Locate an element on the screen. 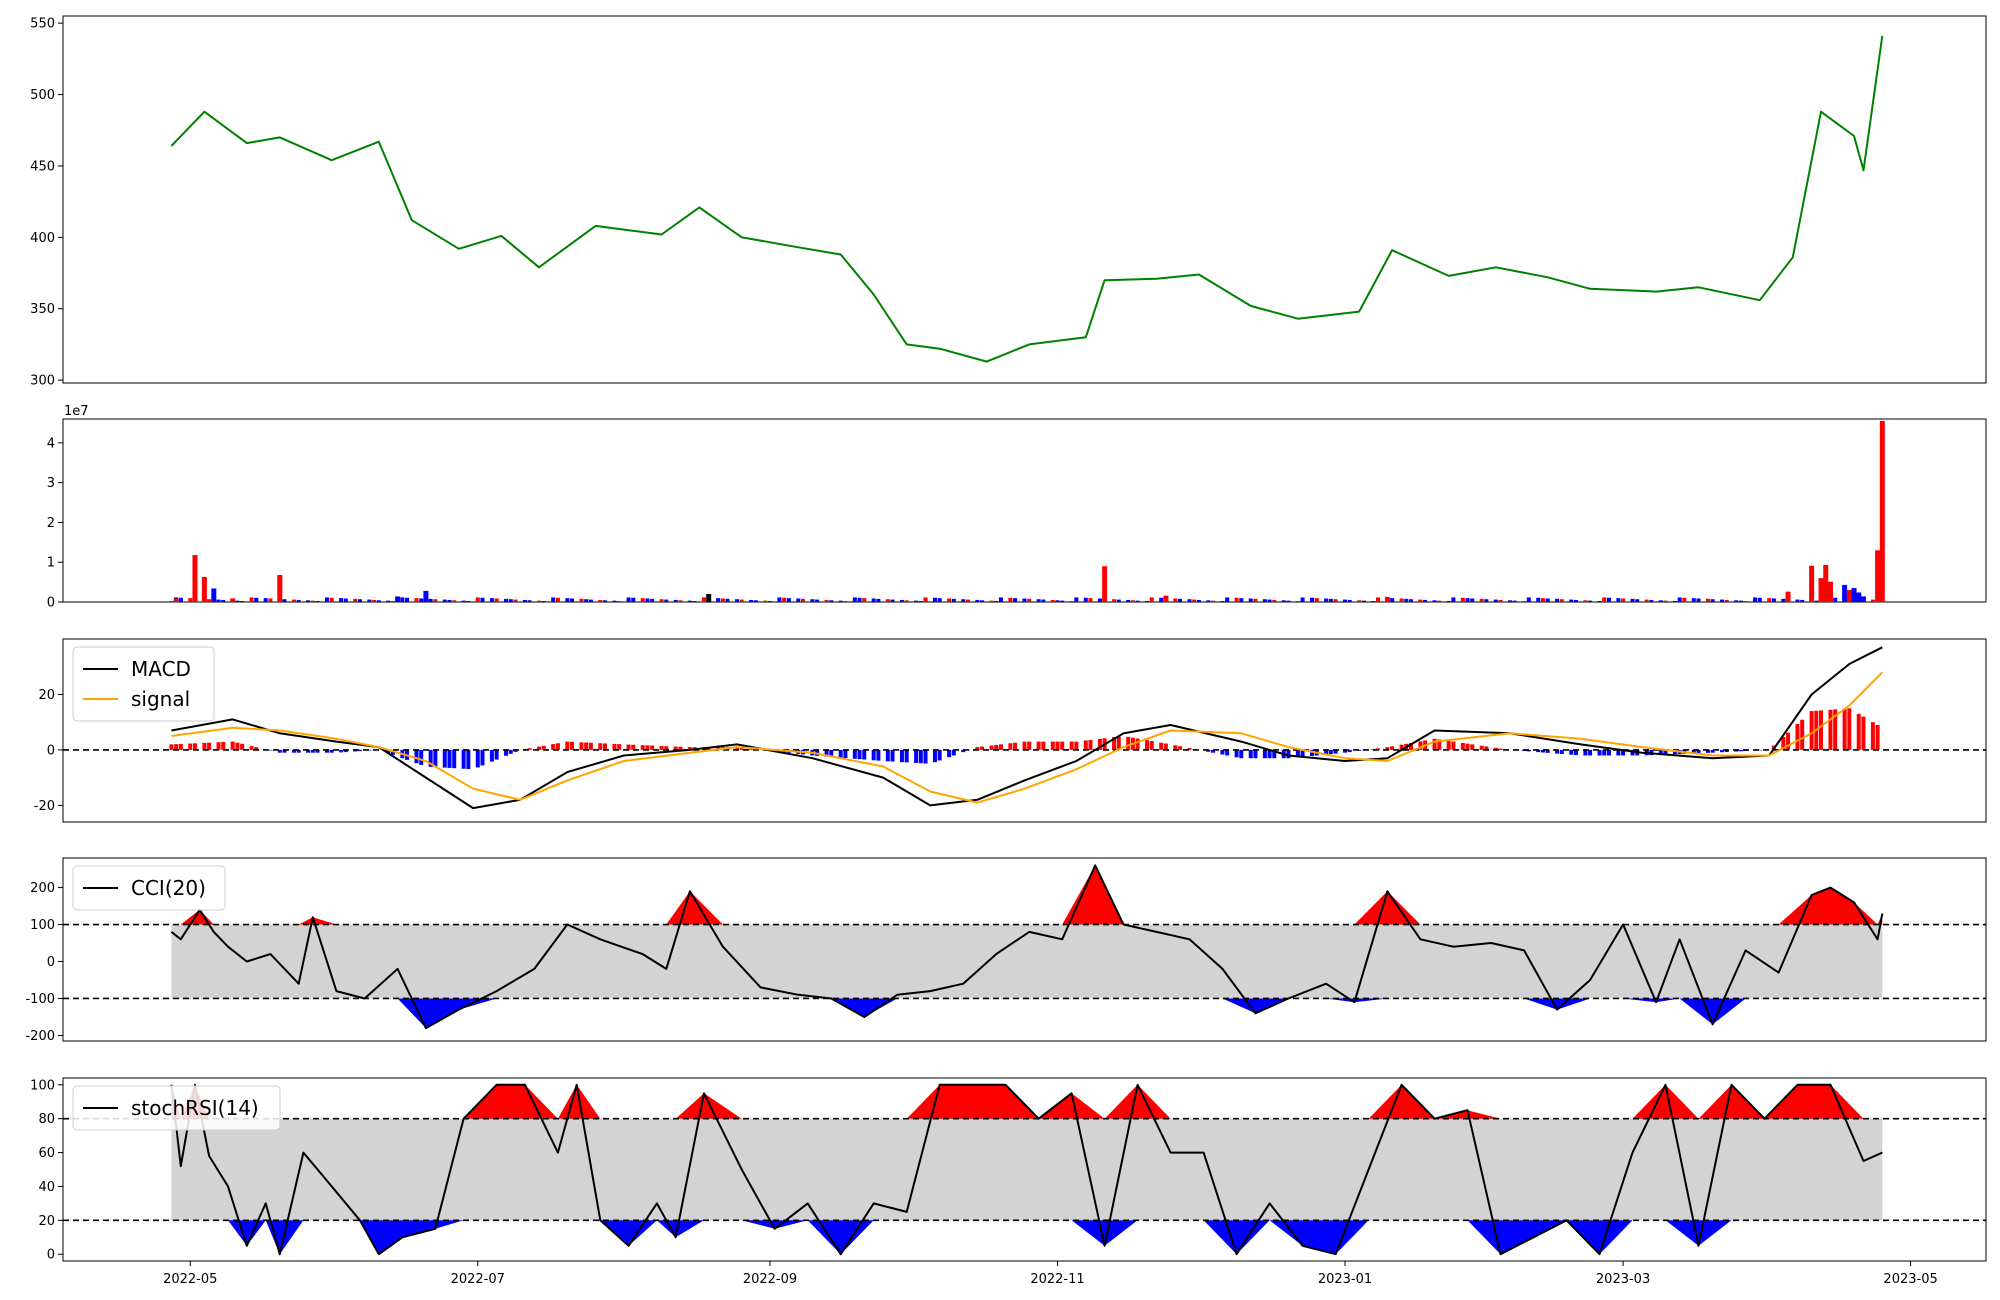 The width and height of the screenshot is (2000, 1300). plot-frame is located at coordinates (1024, 730).